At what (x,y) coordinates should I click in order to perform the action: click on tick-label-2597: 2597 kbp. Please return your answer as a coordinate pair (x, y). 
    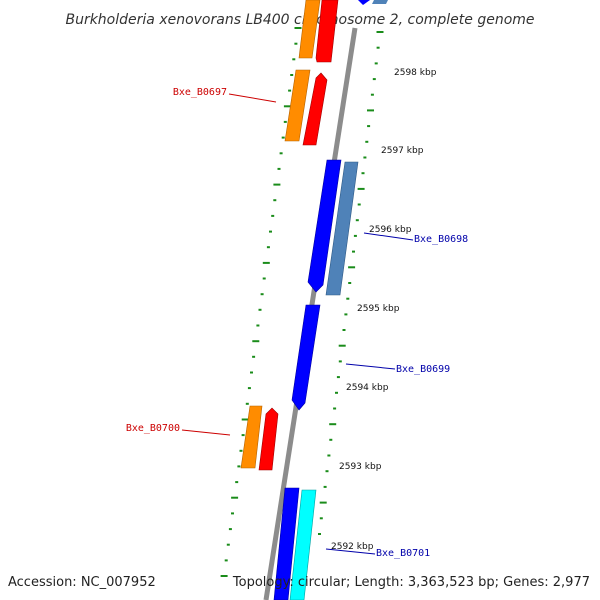
    Looking at the image, I should click on (402, 151).